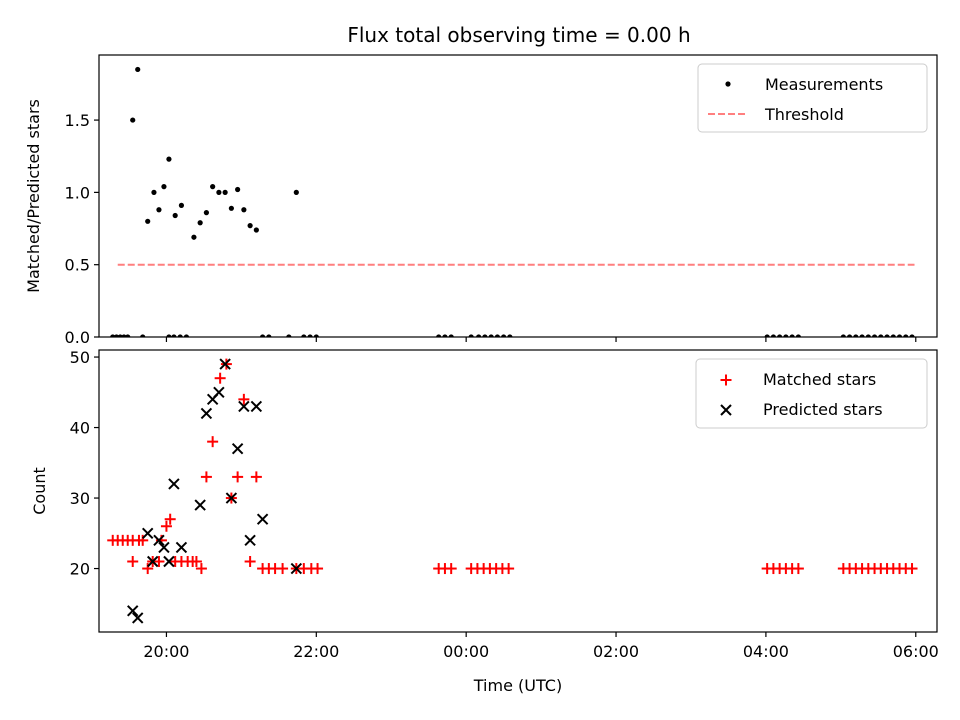 Image resolution: width=960 pixels, height=720 pixels. Describe the element at coordinates (728, 84) in the screenshot. I see `legend-measurement-marker` at that location.